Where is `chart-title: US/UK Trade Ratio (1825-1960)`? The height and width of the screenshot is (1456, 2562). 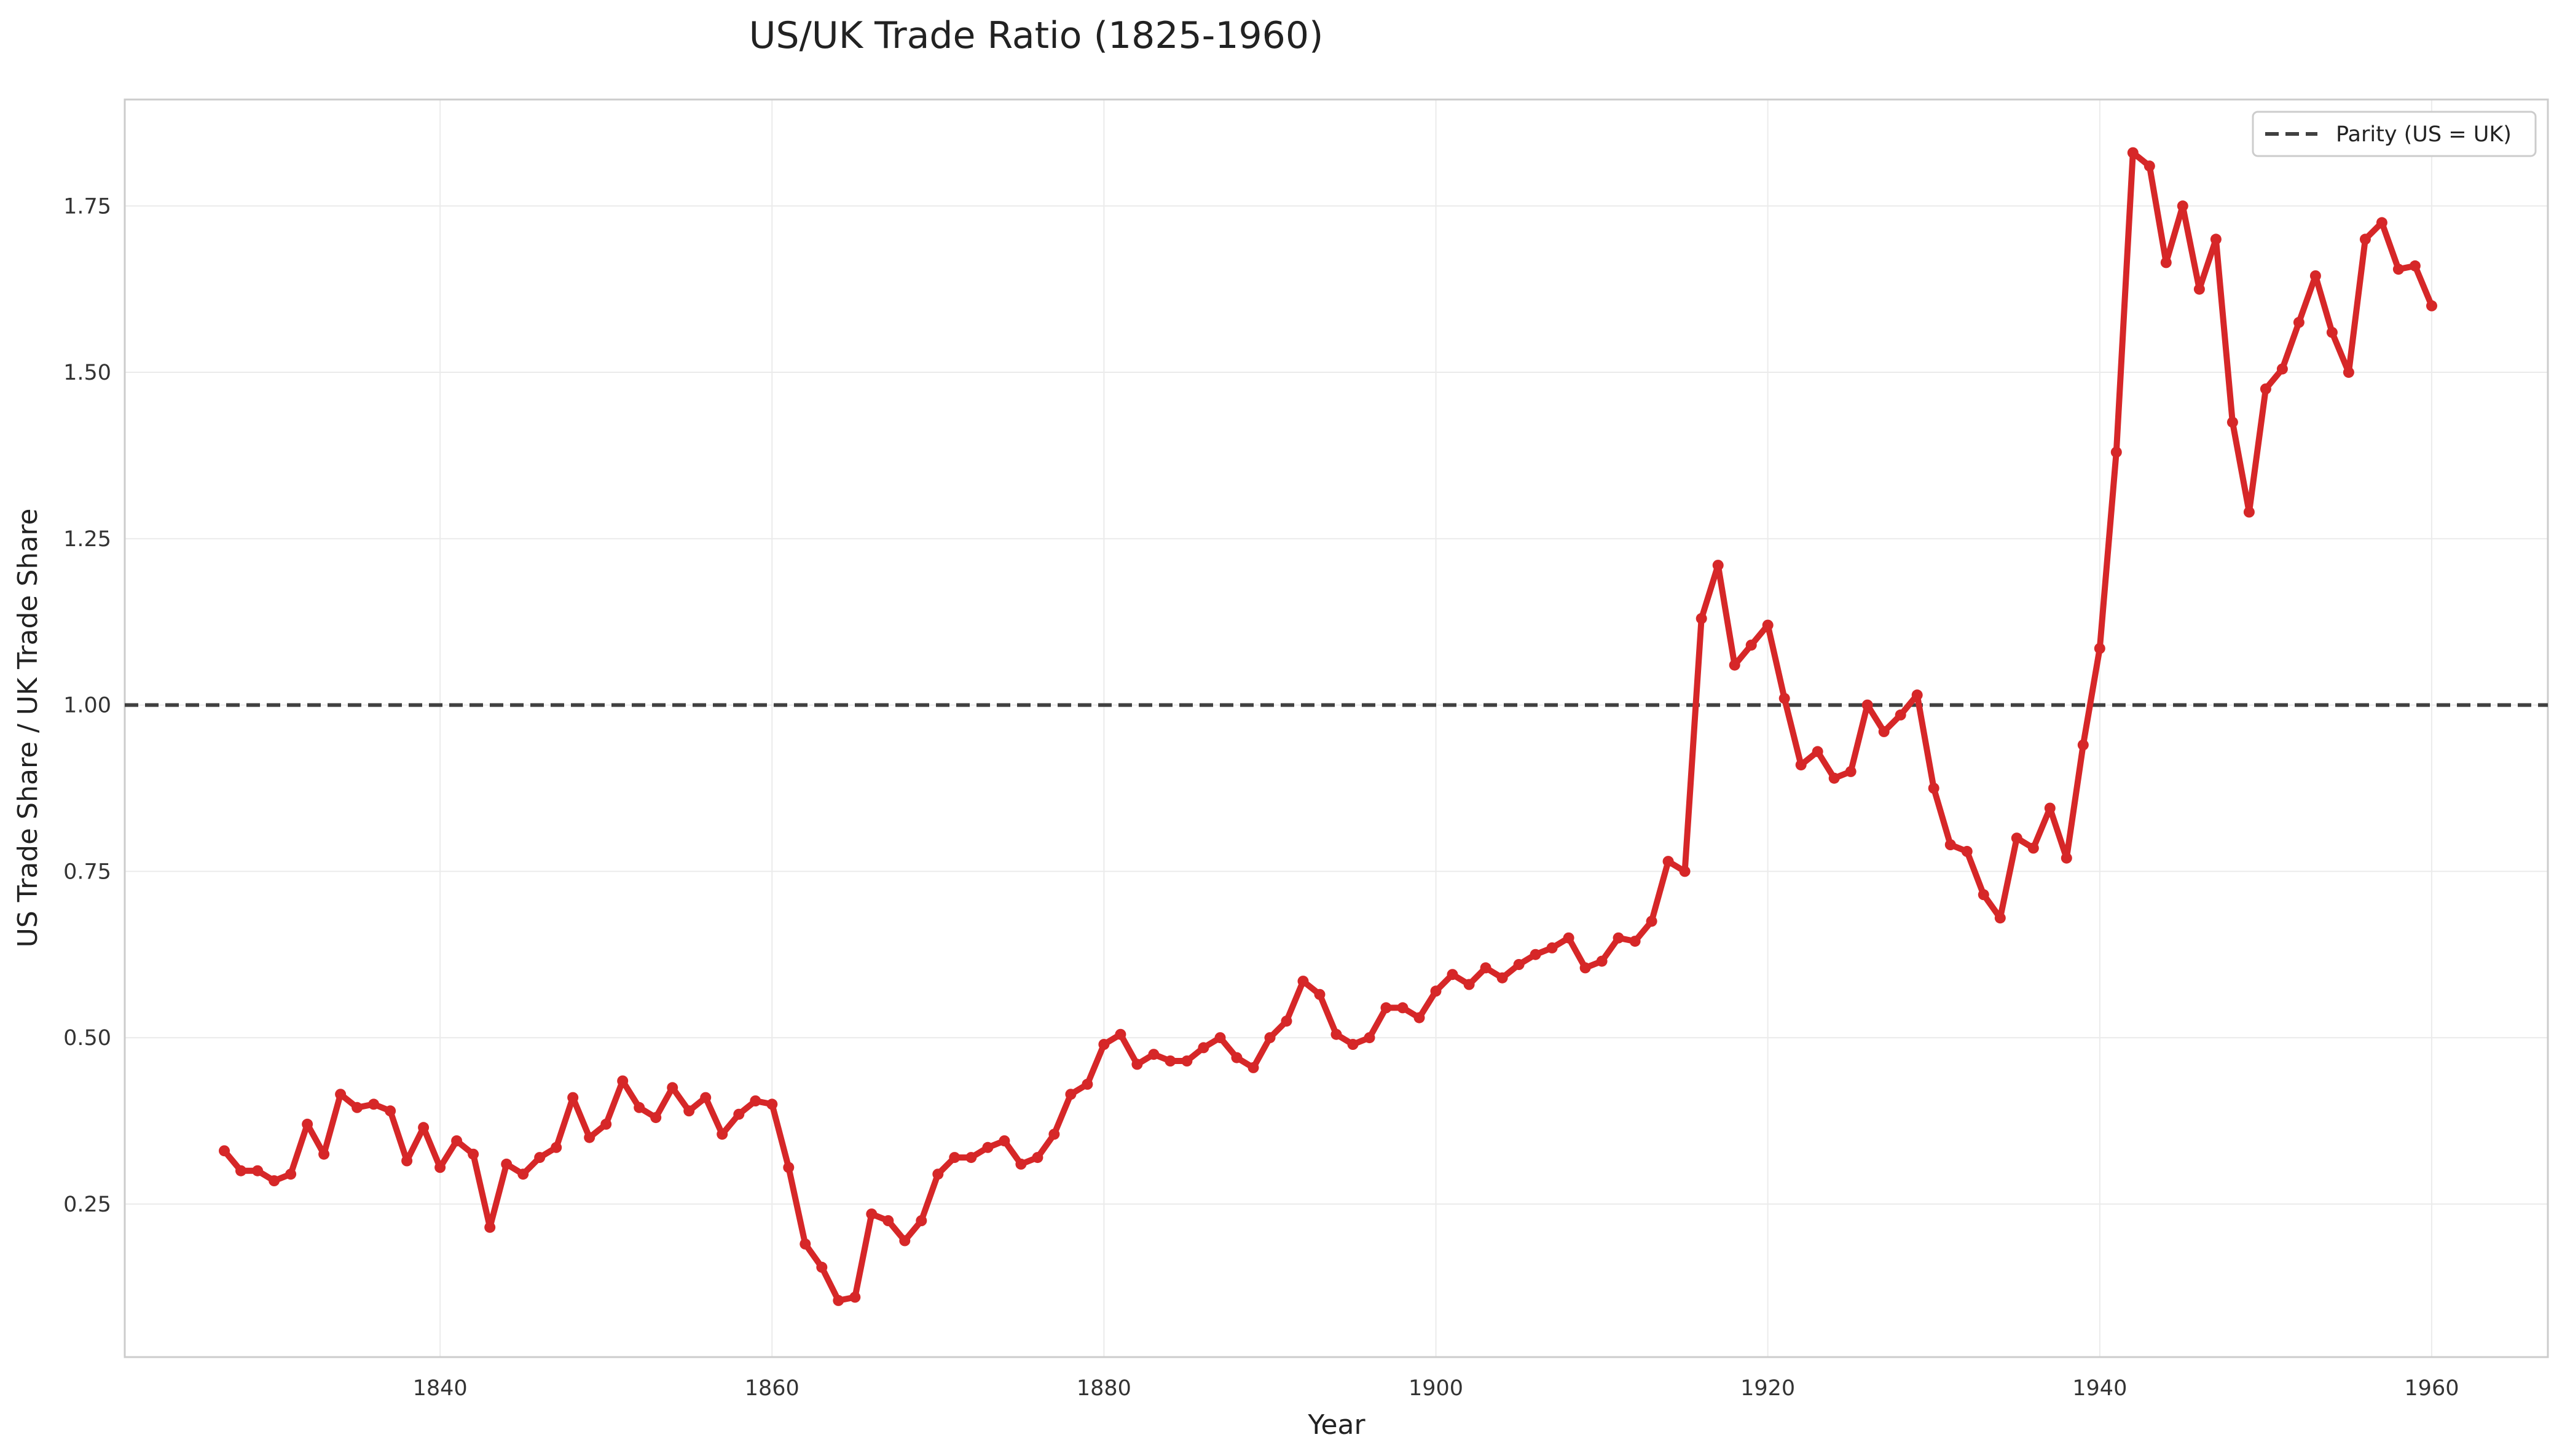
chart-title: US/UK Trade Ratio (1825-1960) is located at coordinates (1036, 35).